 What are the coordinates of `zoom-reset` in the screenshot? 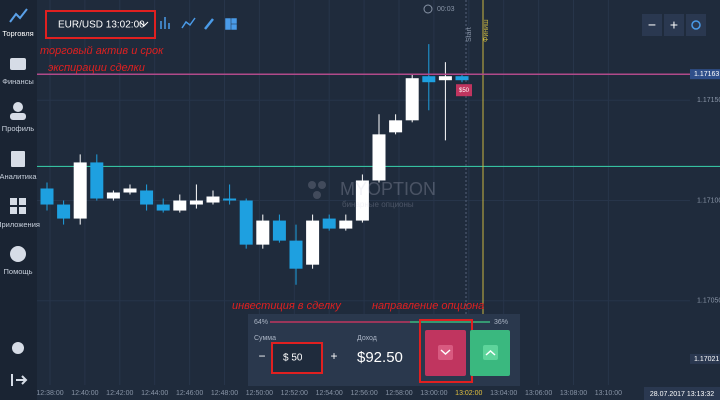 It's located at (696, 25).